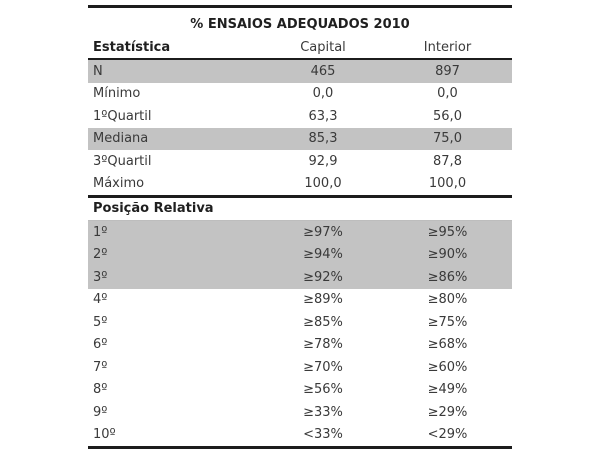 The image size is (600, 456). What do you see at coordinates (323, 345) in the screenshot?
I see `capital-value-cell: ≥78%` at bounding box center [323, 345].